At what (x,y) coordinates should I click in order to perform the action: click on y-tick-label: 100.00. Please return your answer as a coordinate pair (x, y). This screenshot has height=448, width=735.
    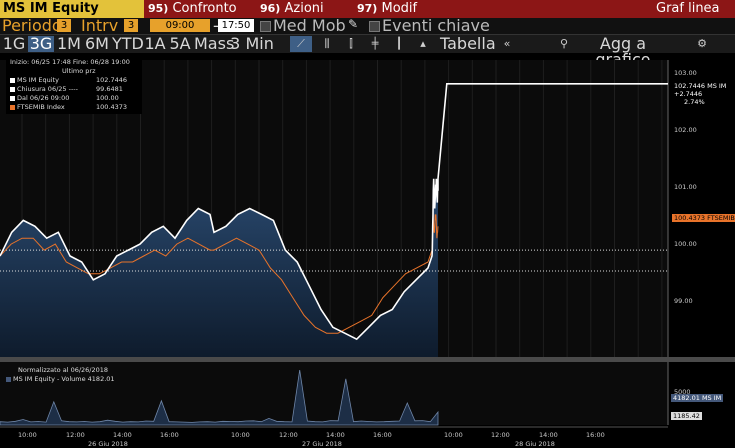
    Looking at the image, I should click on (685, 244).